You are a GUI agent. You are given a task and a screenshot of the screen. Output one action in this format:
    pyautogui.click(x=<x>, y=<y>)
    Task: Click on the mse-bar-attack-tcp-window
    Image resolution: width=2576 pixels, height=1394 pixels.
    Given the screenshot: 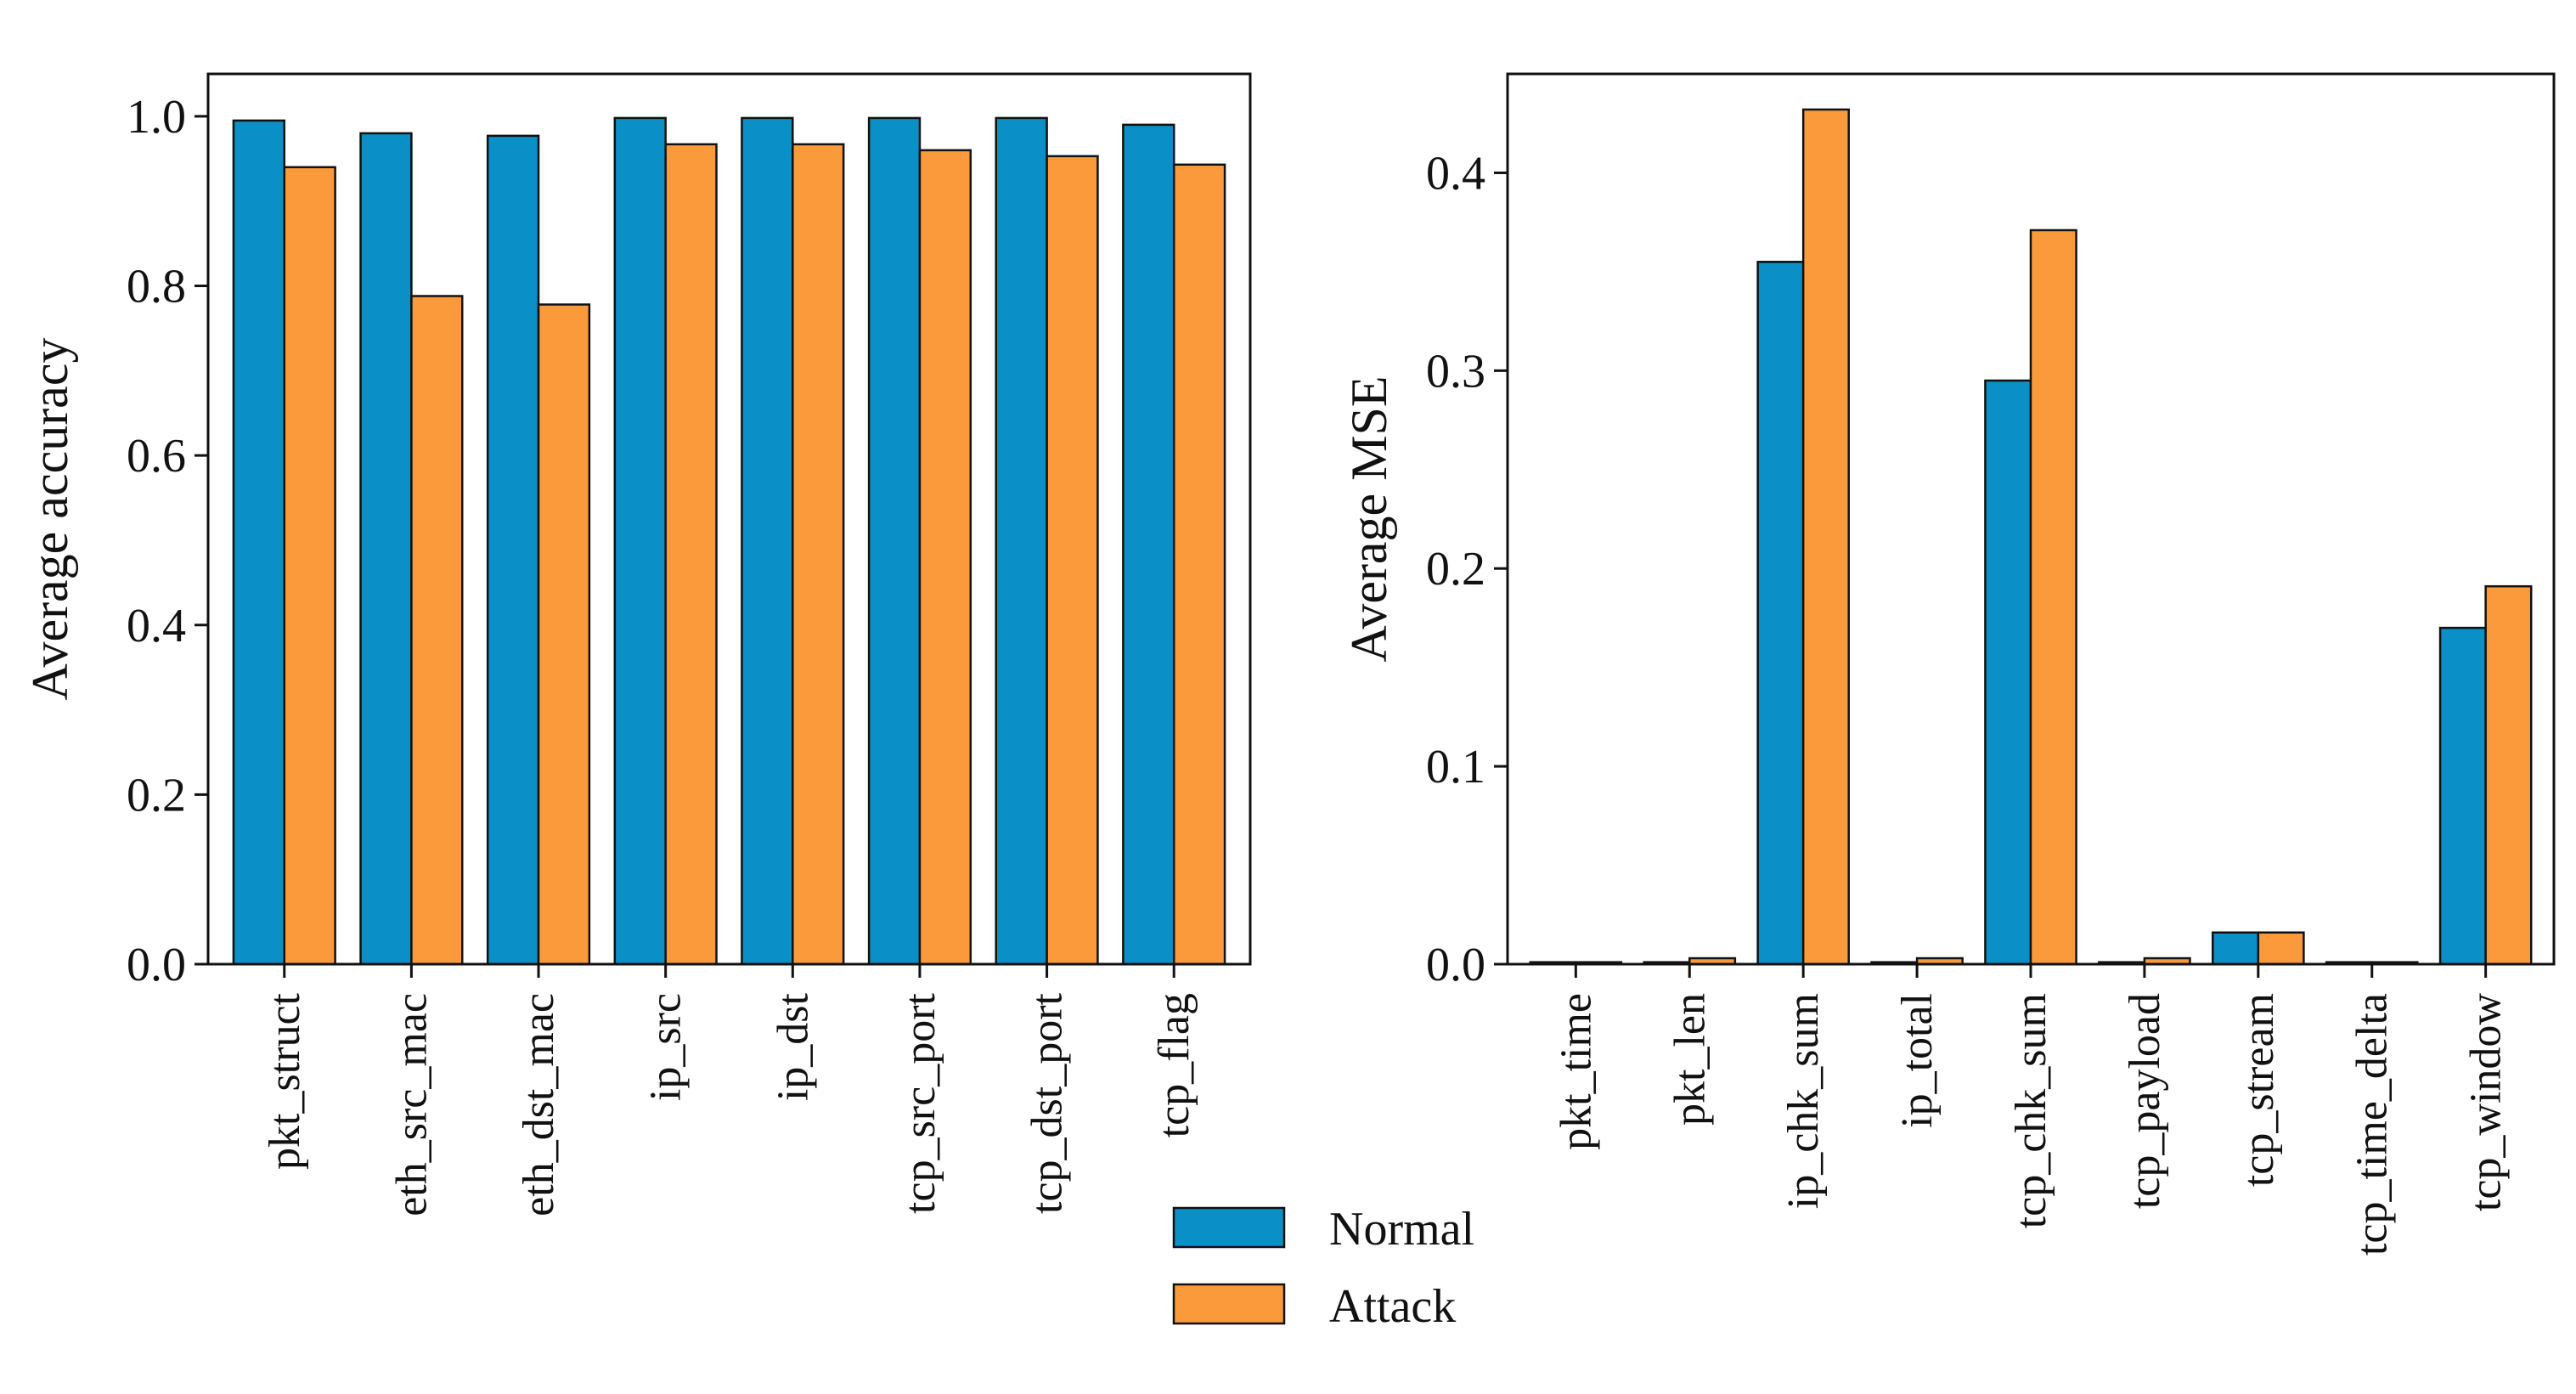 What is the action you would take?
    pyautogui.click(x=2508, y=775)
    